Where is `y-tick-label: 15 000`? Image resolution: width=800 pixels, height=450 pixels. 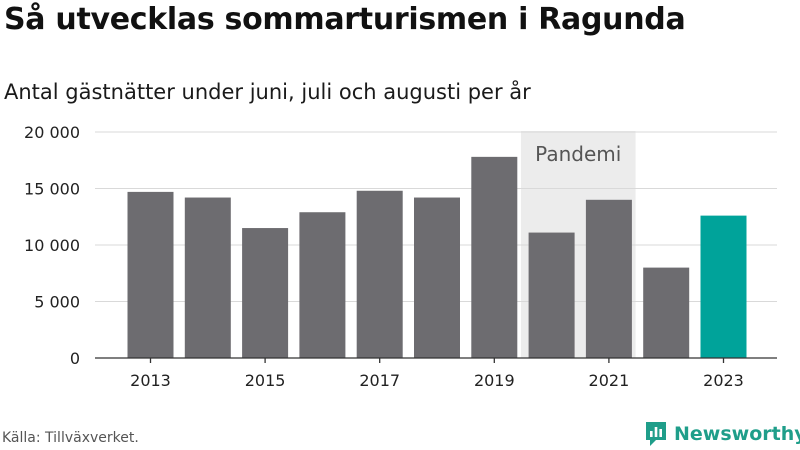
y-tick-label: 15 000 is located at coordinates (52, 189).